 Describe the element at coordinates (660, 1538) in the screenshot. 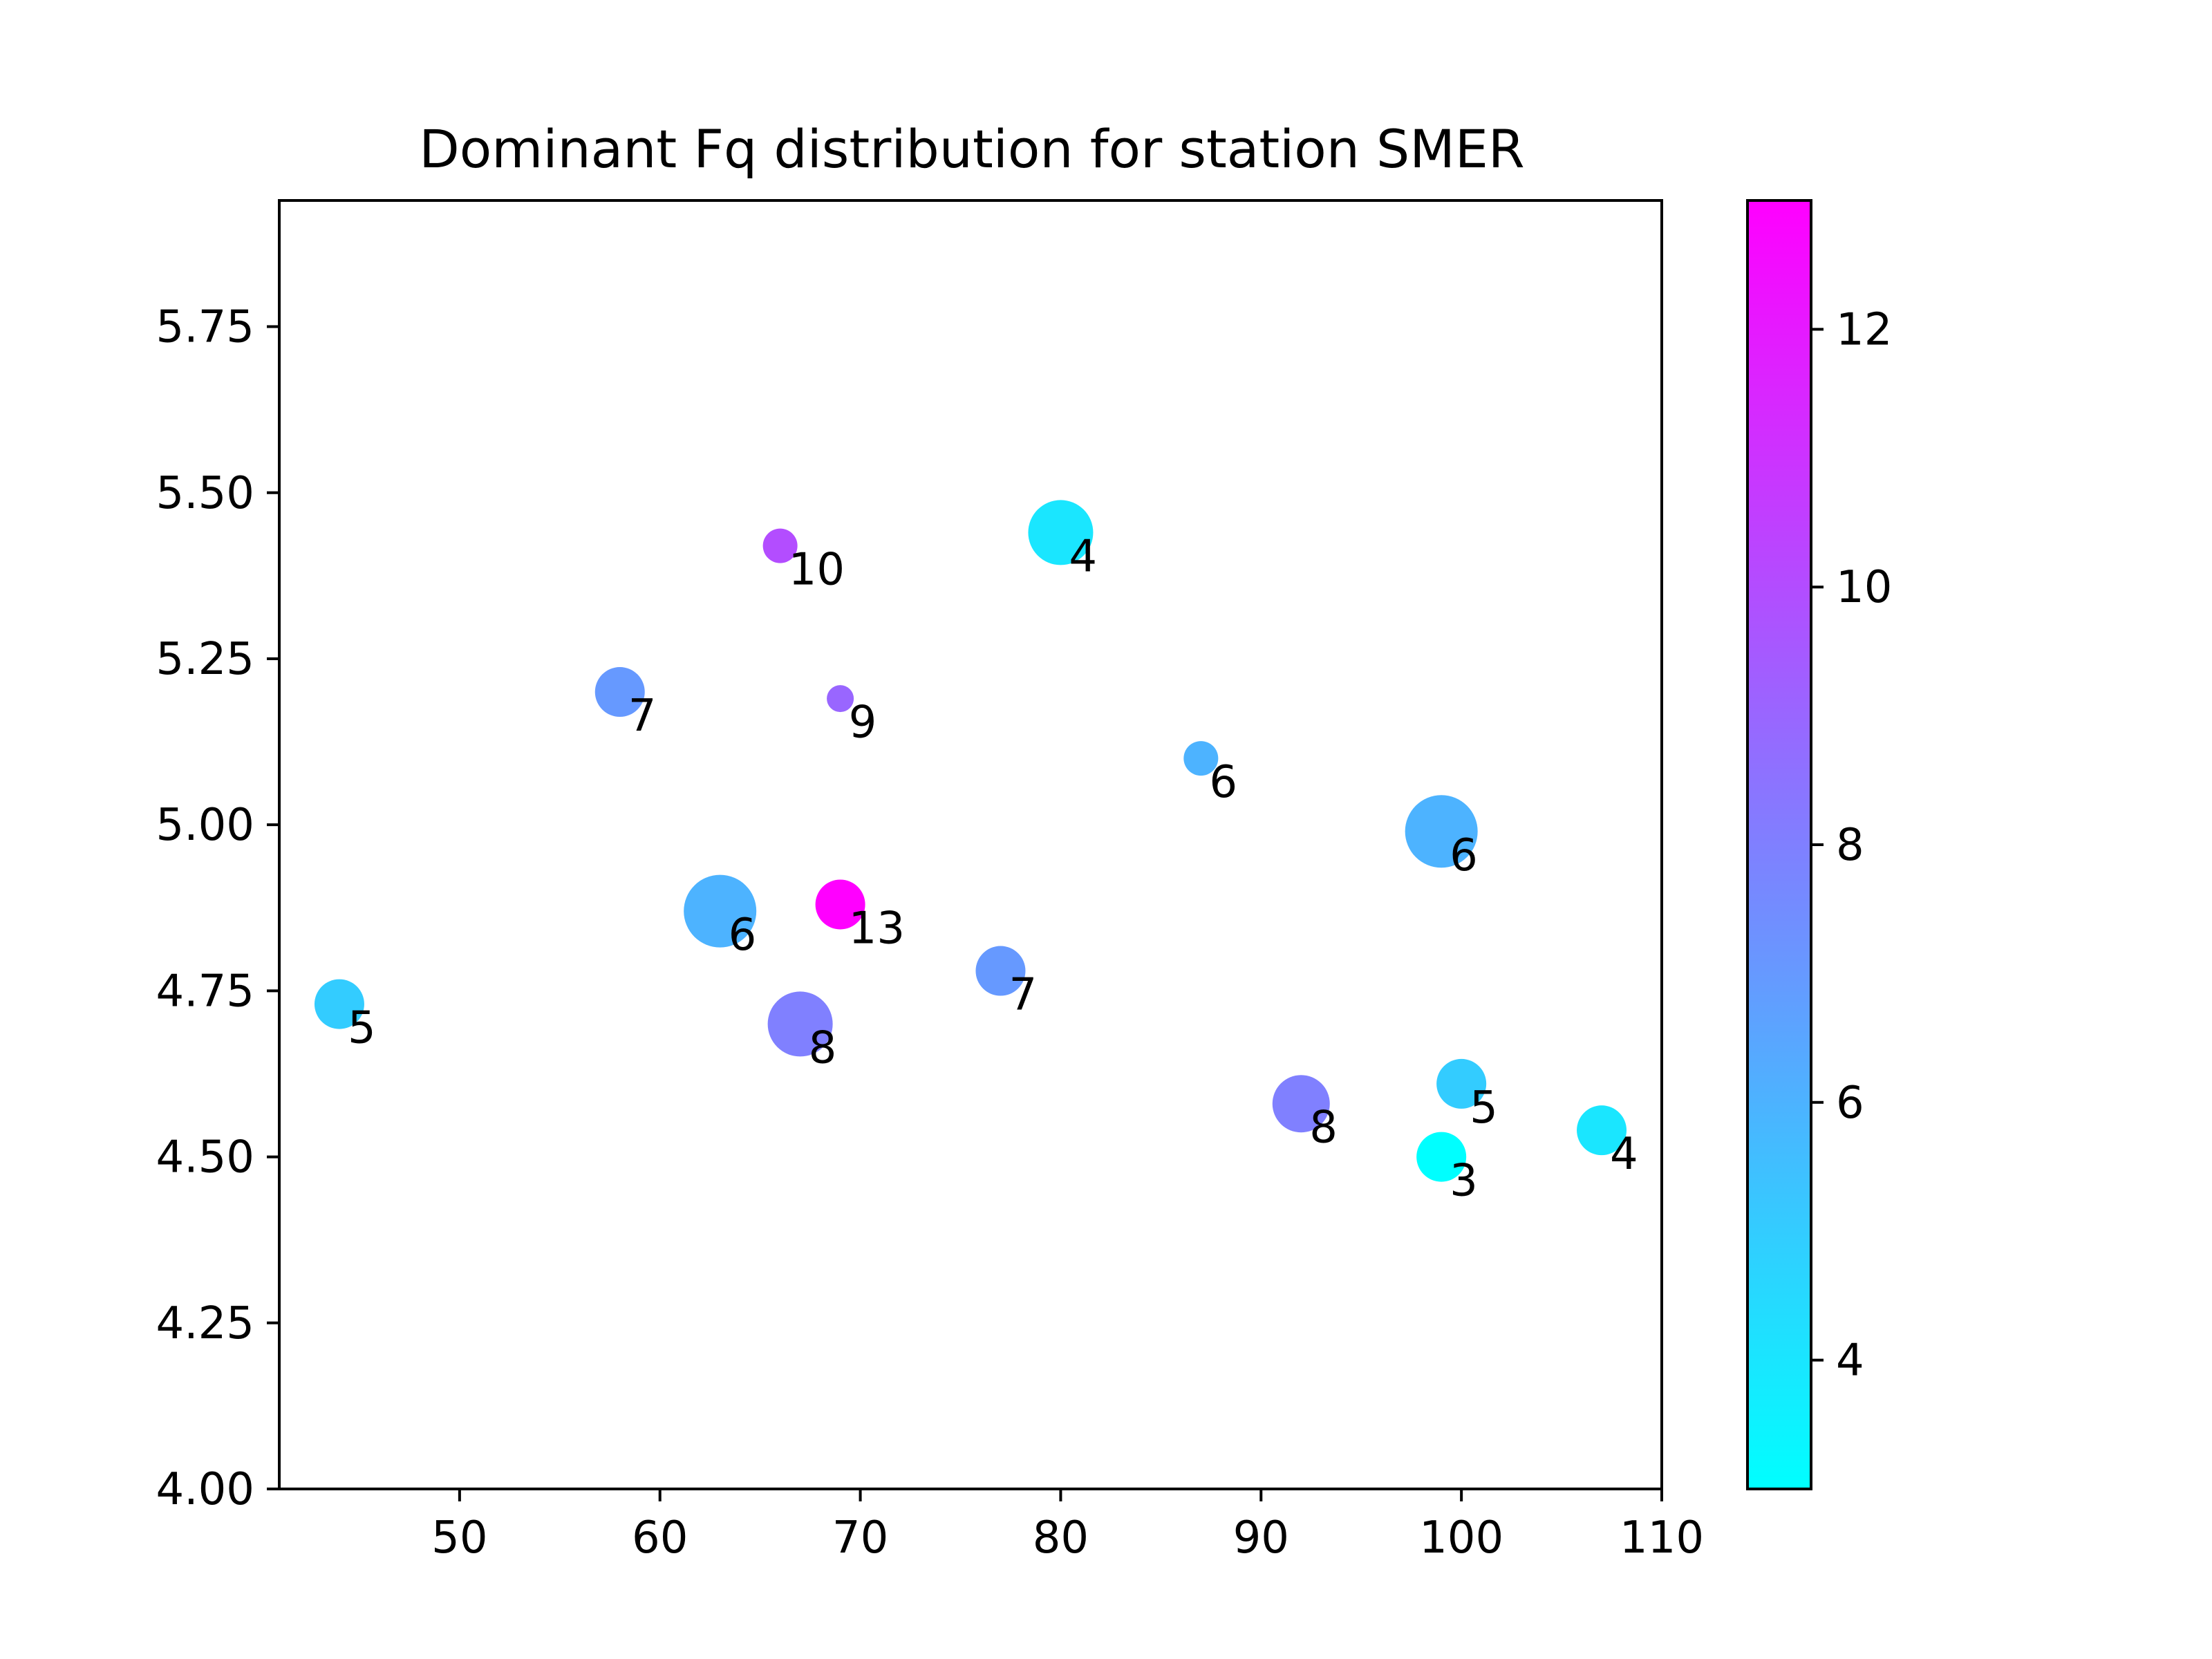

I see `x-tick-label: 60` at that location.